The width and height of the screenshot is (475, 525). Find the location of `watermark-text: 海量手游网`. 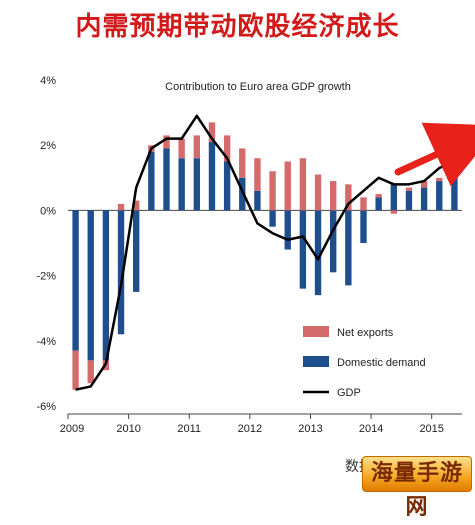

watermark-text: 海量手游网 is located at coordinates (416, 490).